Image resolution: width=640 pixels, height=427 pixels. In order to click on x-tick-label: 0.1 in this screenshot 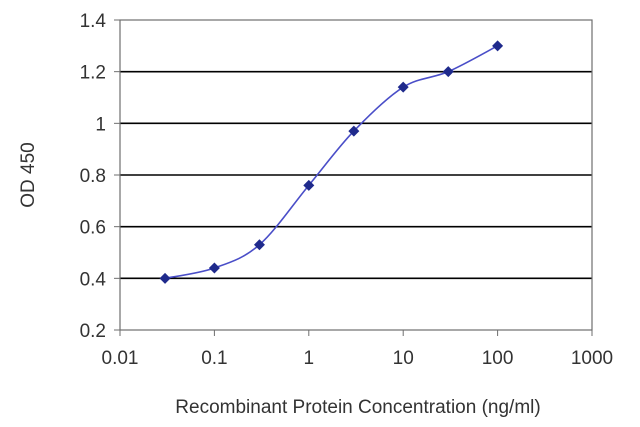, I will do `click(214, 358)`.